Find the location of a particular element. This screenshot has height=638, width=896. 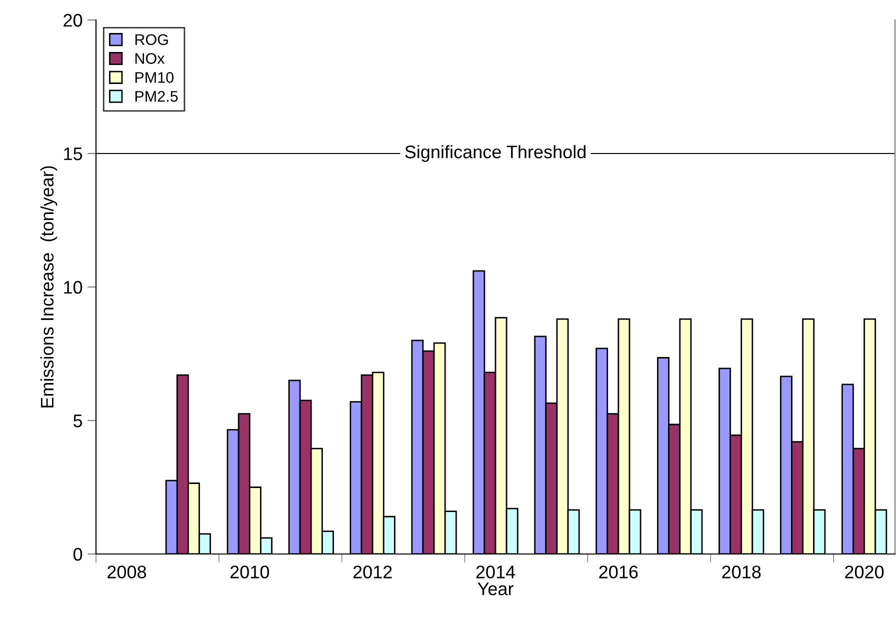

x-axis-title: Year is located at coordinates (496, 589).